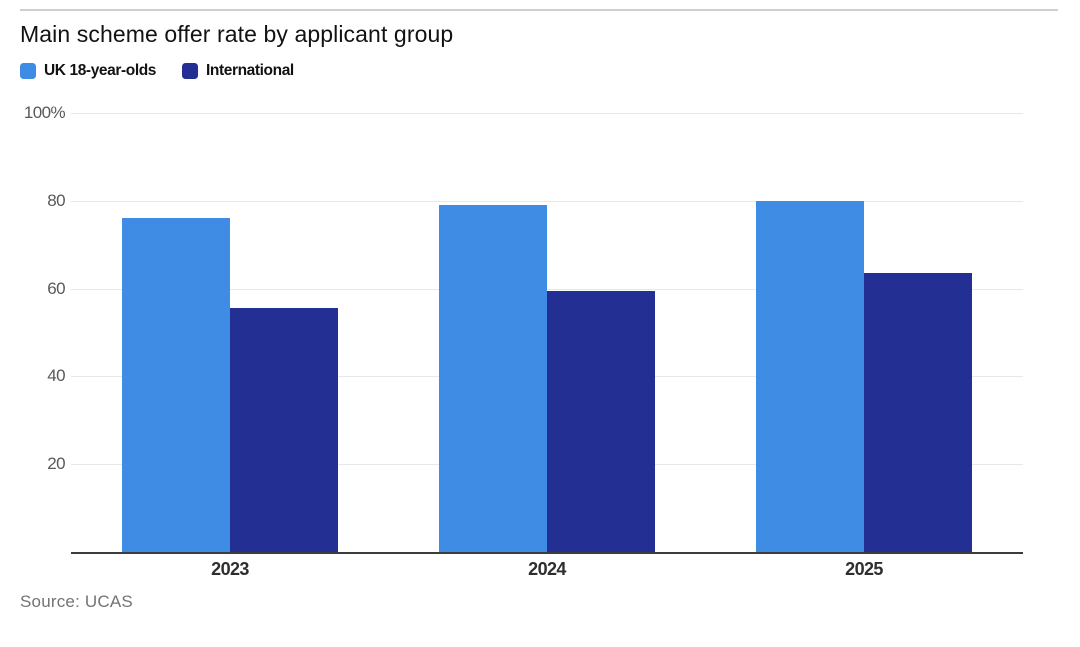 This screenshot has height=647, width=1080. I want to click on legend-item-1: International, so click(238, 71).